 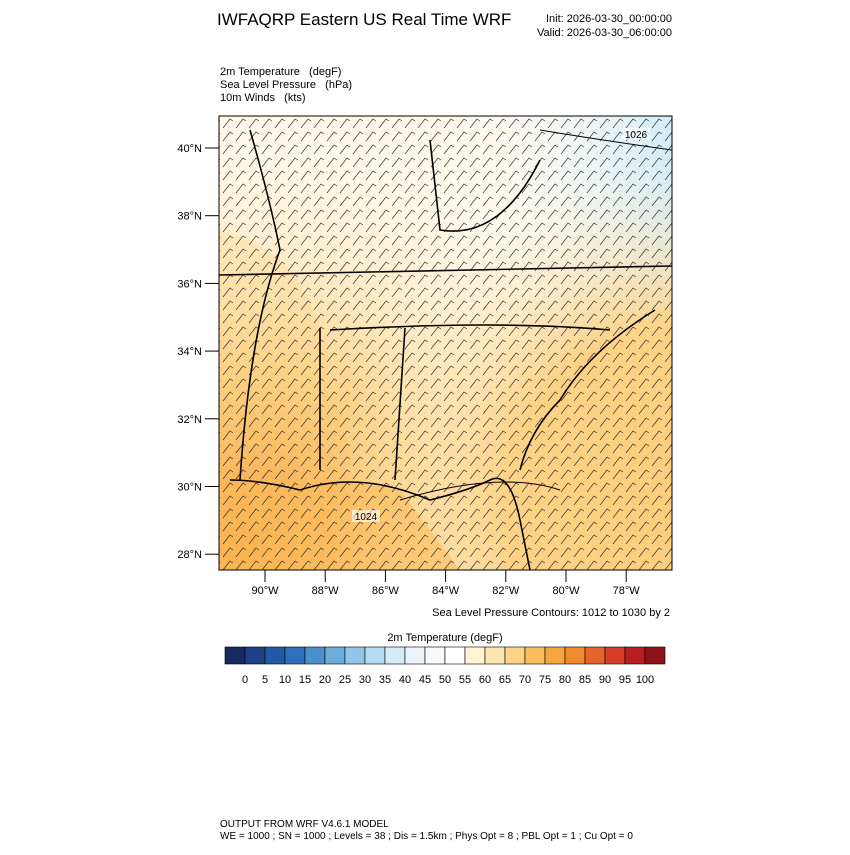 What do you see at coordinates (326, 591) in the screenshot?
I see `lon-label: 88°W` at bounding box center [326, 591].